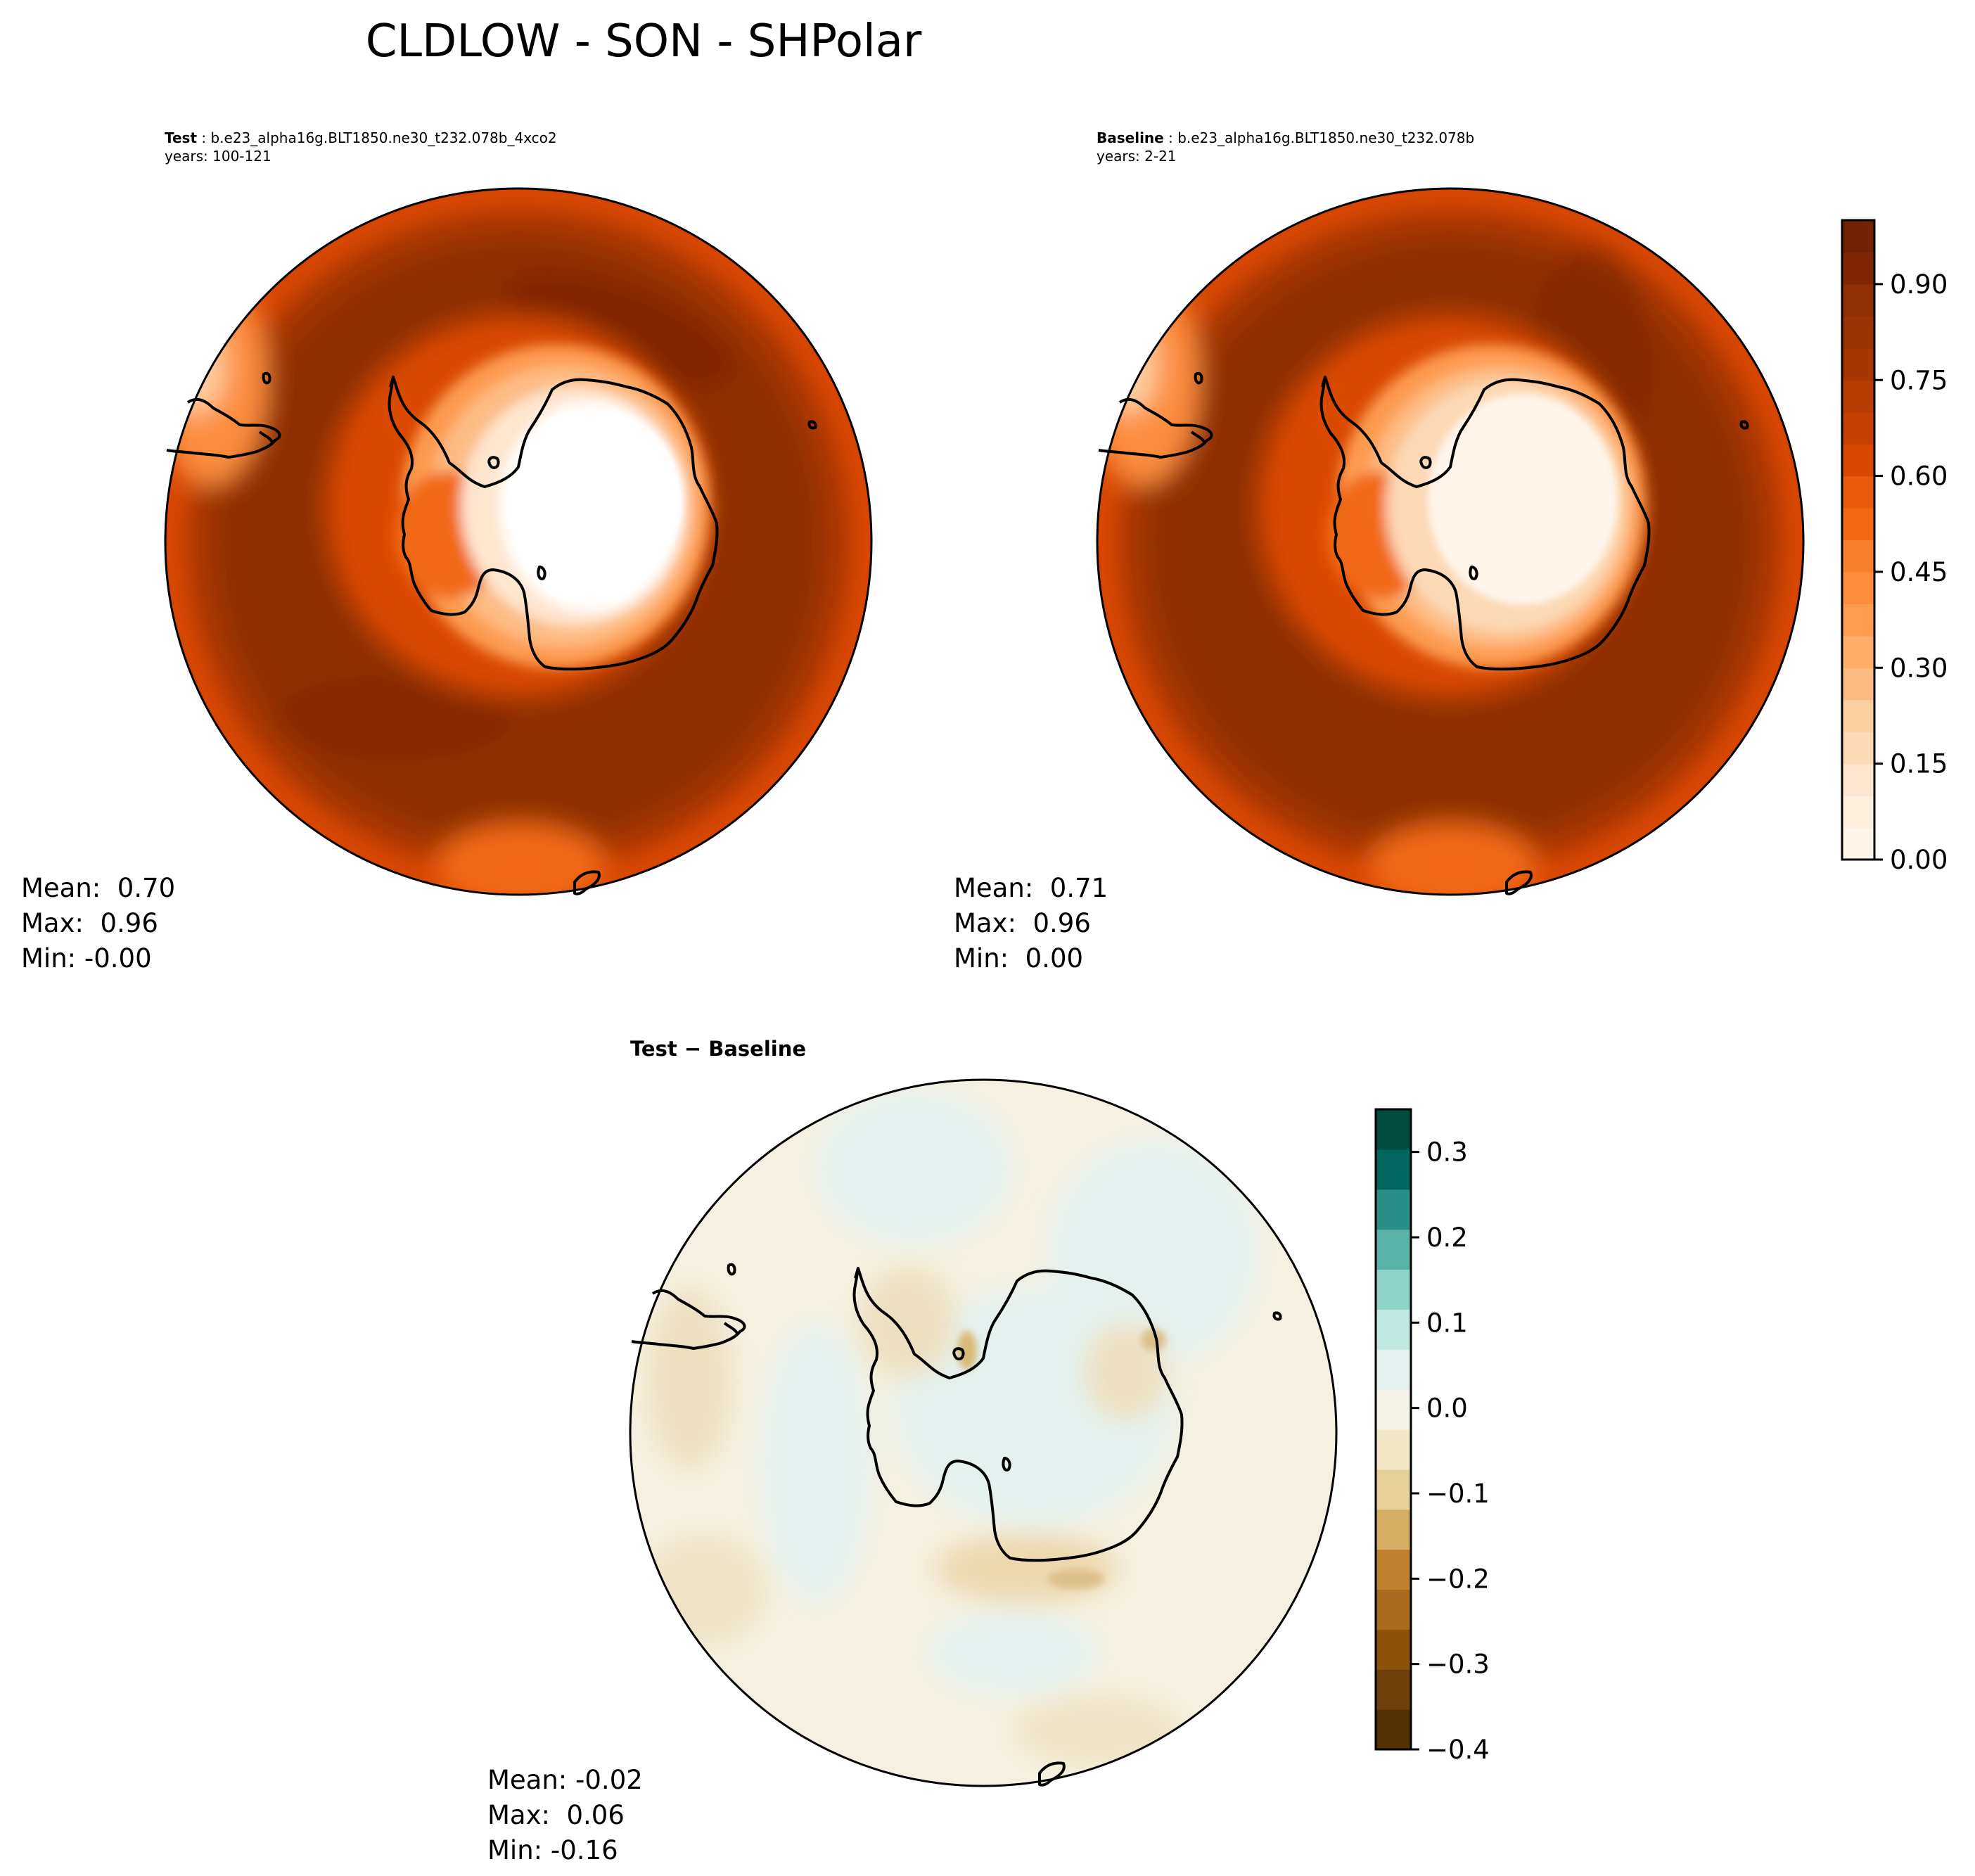 This screenshot has width=1975, height=1876. What do you see at coordinates (1458, 1579) in the screenshot?
I see `colorbar-difference-tick-label: −0.2` at bounding box center [1458, 1579].